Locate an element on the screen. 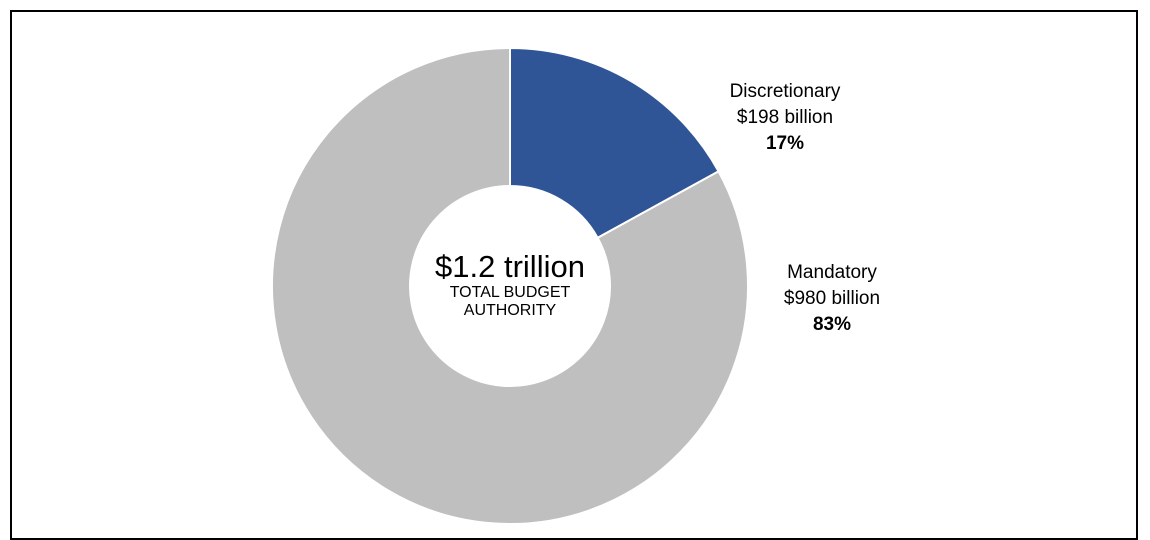 The width and height of the screenshot is (1150, 540). slice-value-mandatory: $980 billion is located at coordinates (832, 298).